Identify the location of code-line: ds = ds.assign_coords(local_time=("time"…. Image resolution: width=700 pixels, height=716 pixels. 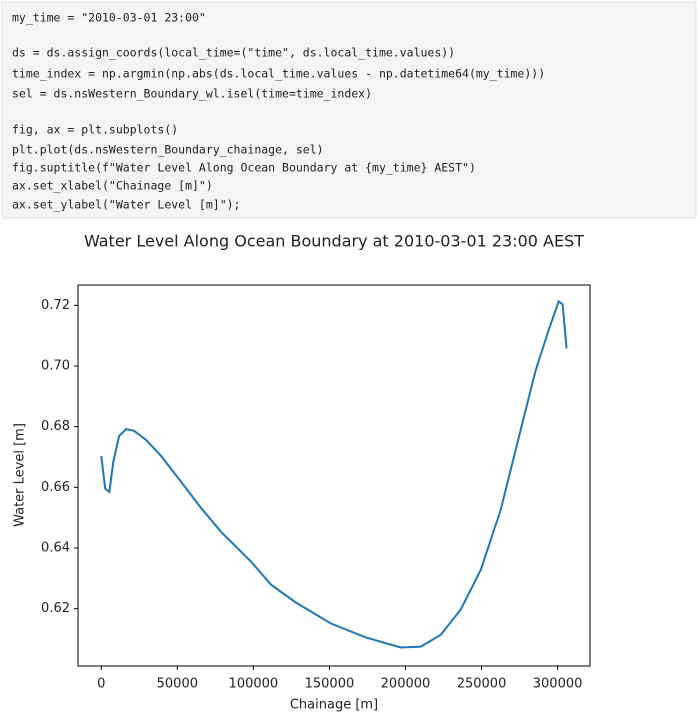
(233, 53).